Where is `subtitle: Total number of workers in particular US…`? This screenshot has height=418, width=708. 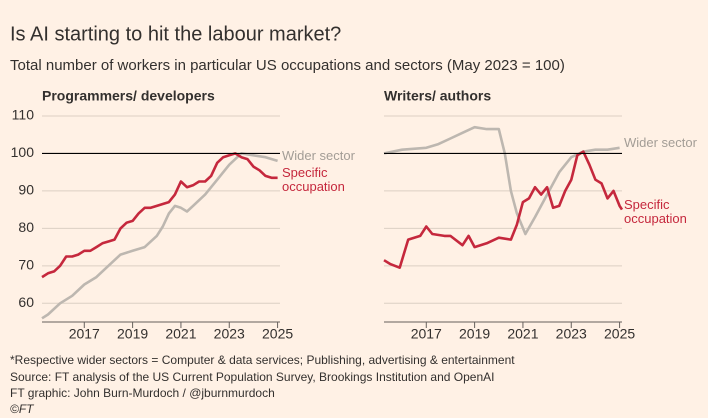 subtitle: Total number of workers in particular US… is located at coordinates (287, 65).